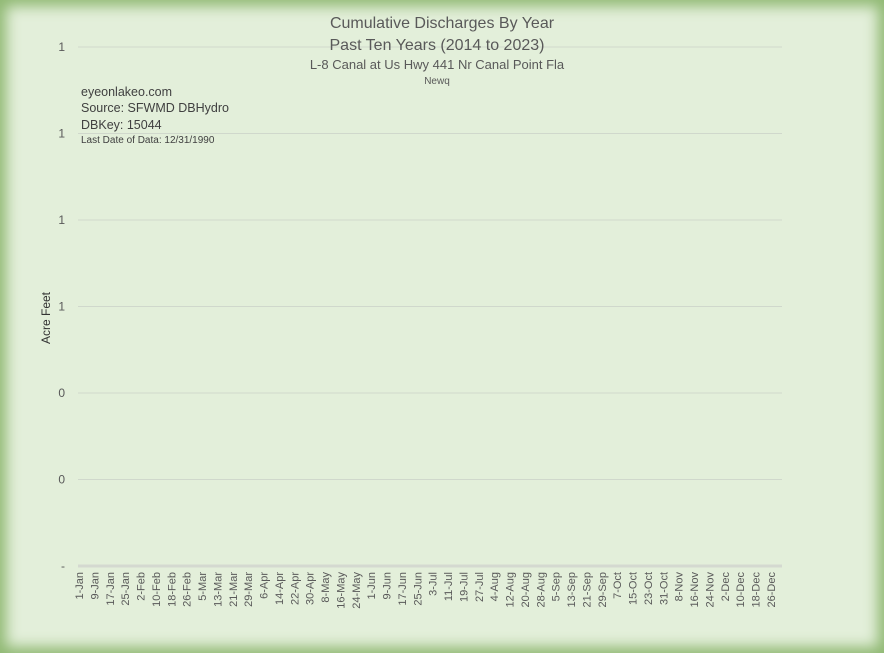 The image size is (884, 653). Describe the element at coordinates (218, 589) in the screenshot. I see `x-tick-label: 13-Mar` at that location.